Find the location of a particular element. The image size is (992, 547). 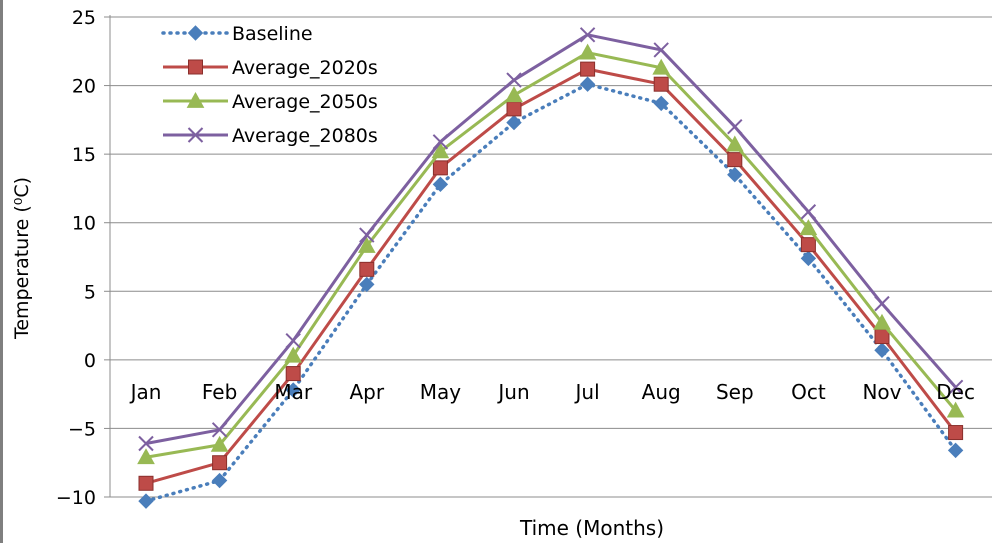

y-tick-label: −10 is located at coordinates (76, 498).